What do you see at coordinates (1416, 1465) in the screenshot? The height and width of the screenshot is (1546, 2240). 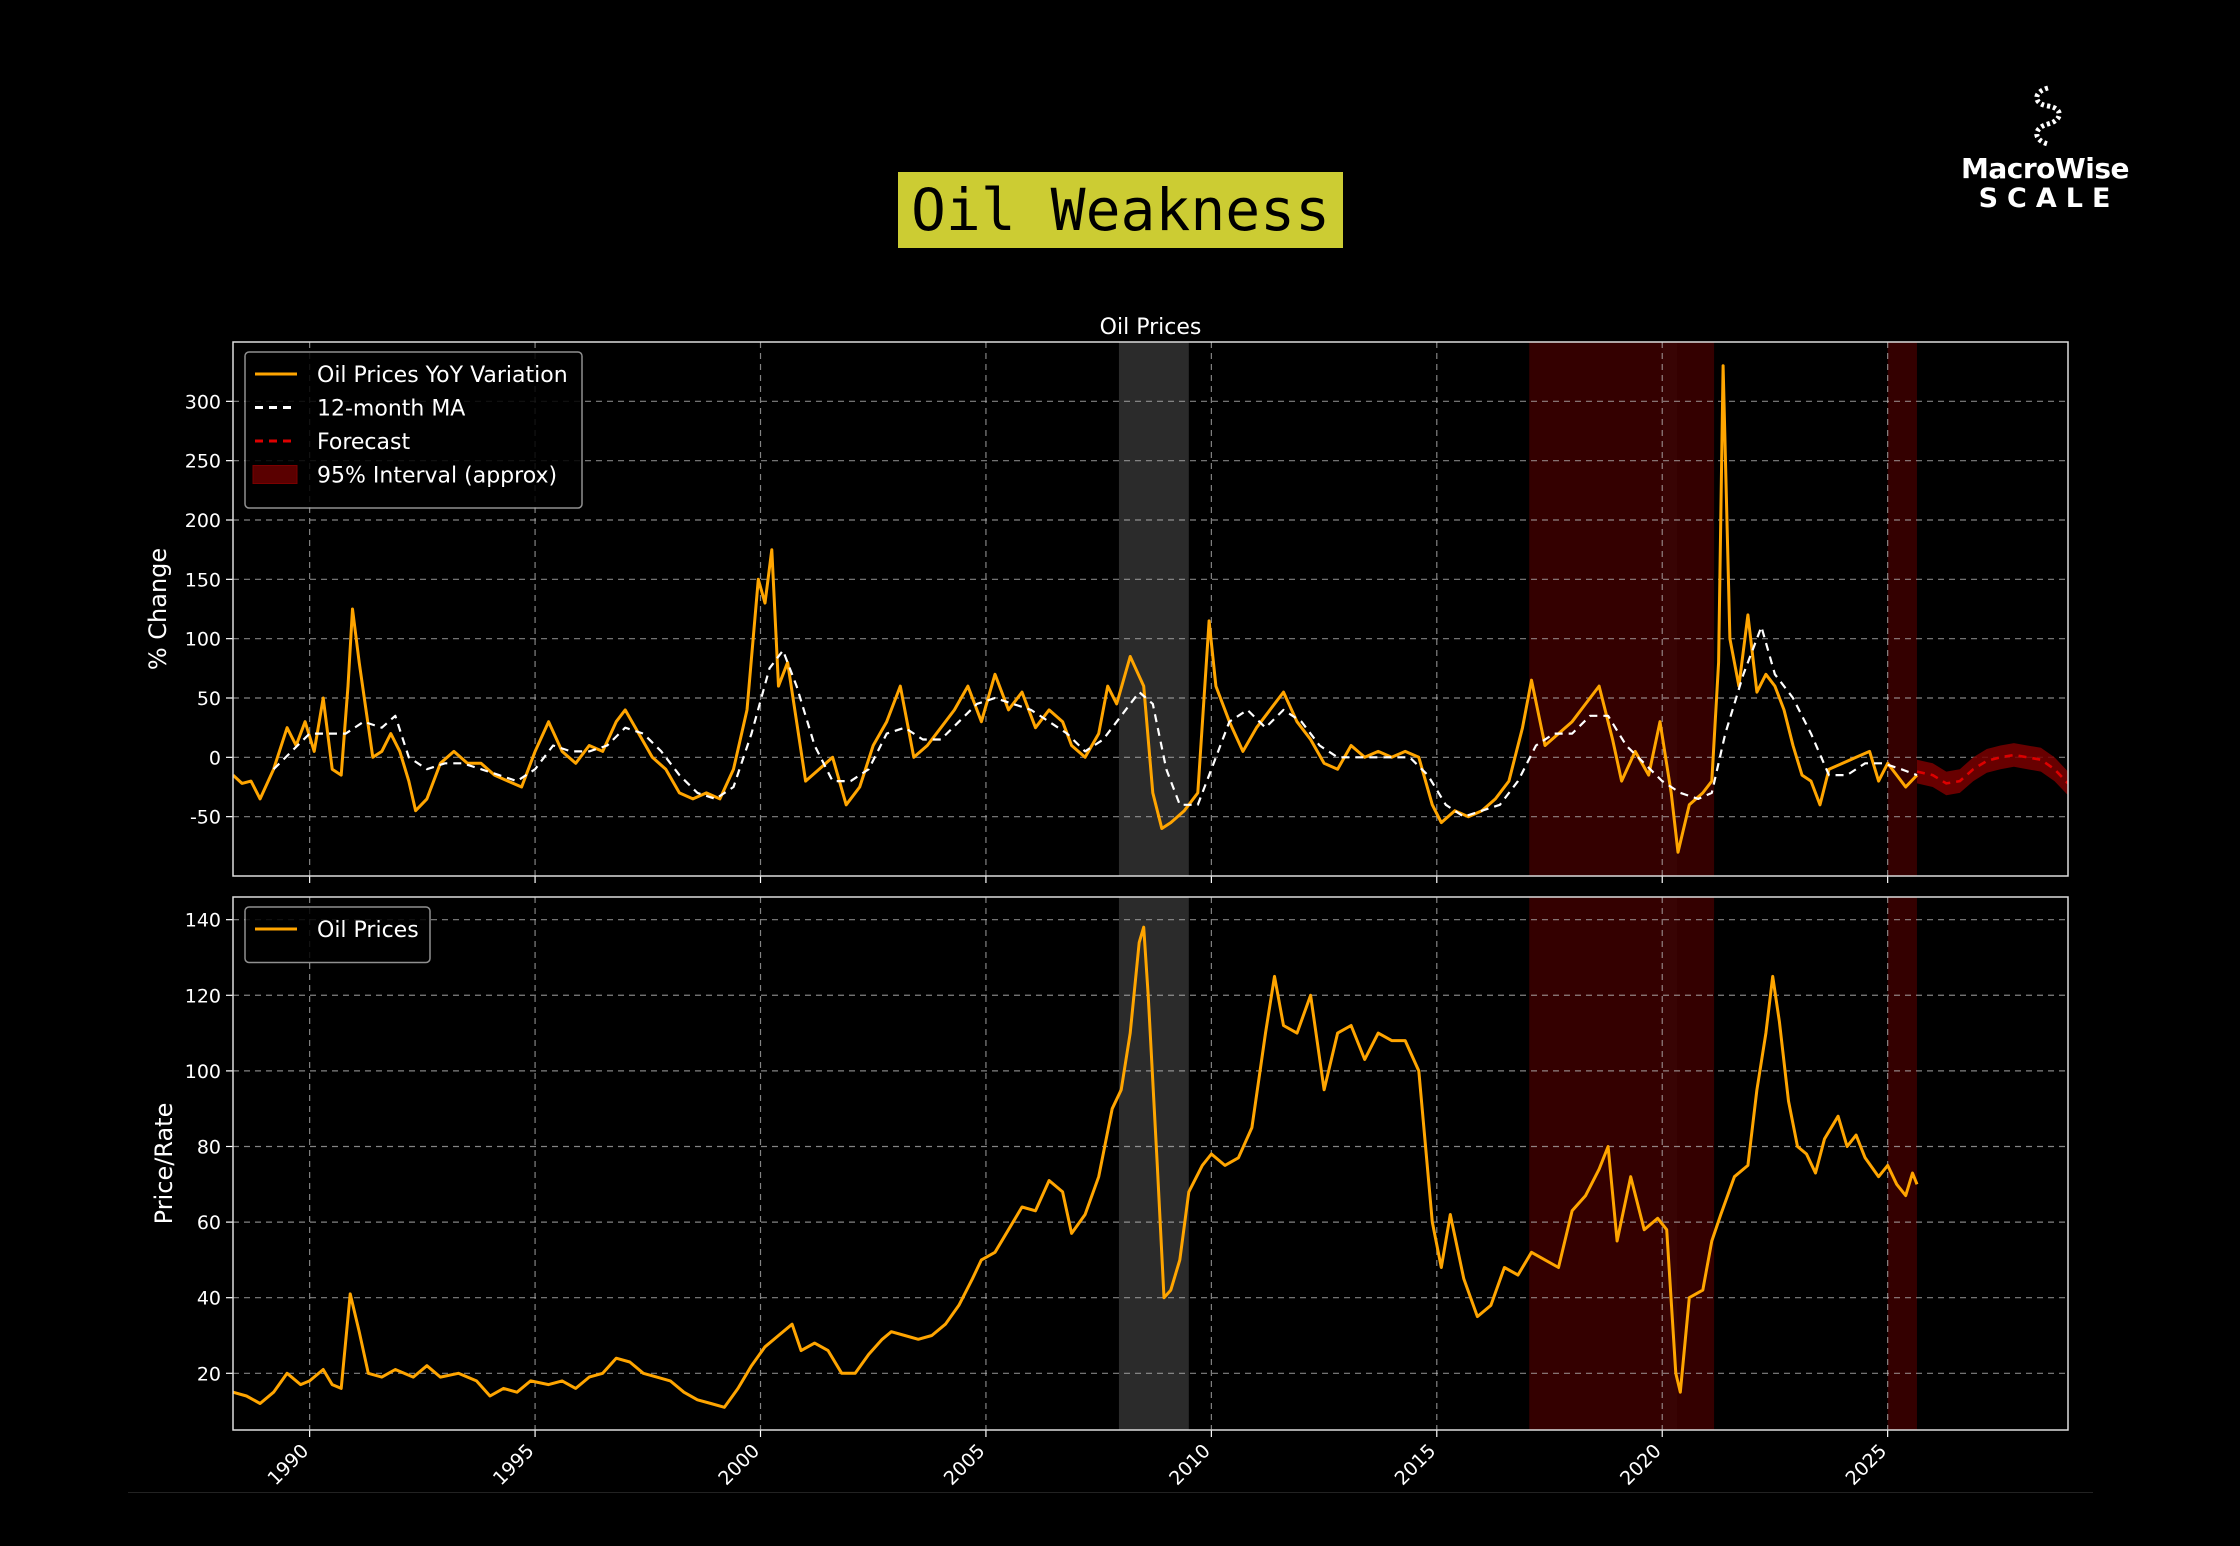 I see `x-tick-label: 2015` at bounding box center [1416, 1465].